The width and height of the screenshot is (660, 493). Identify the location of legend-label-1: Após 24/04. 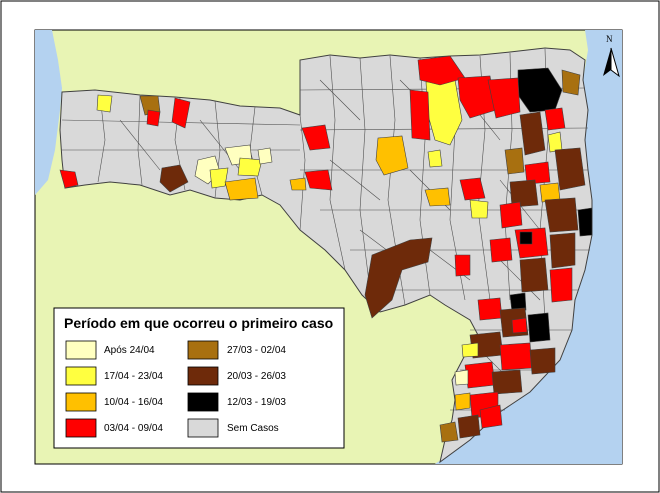
(129, 350).